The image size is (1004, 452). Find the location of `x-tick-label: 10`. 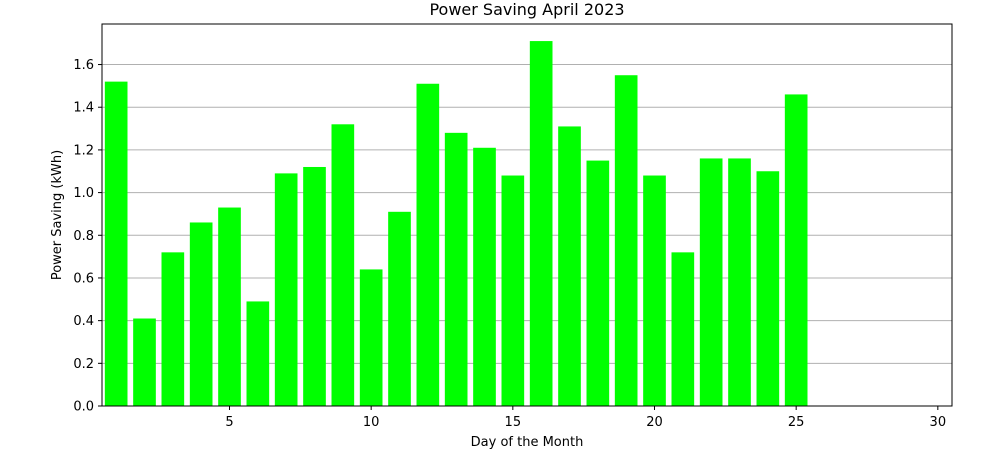

x-tick-label: 10 is located at coordinates (371, 422).